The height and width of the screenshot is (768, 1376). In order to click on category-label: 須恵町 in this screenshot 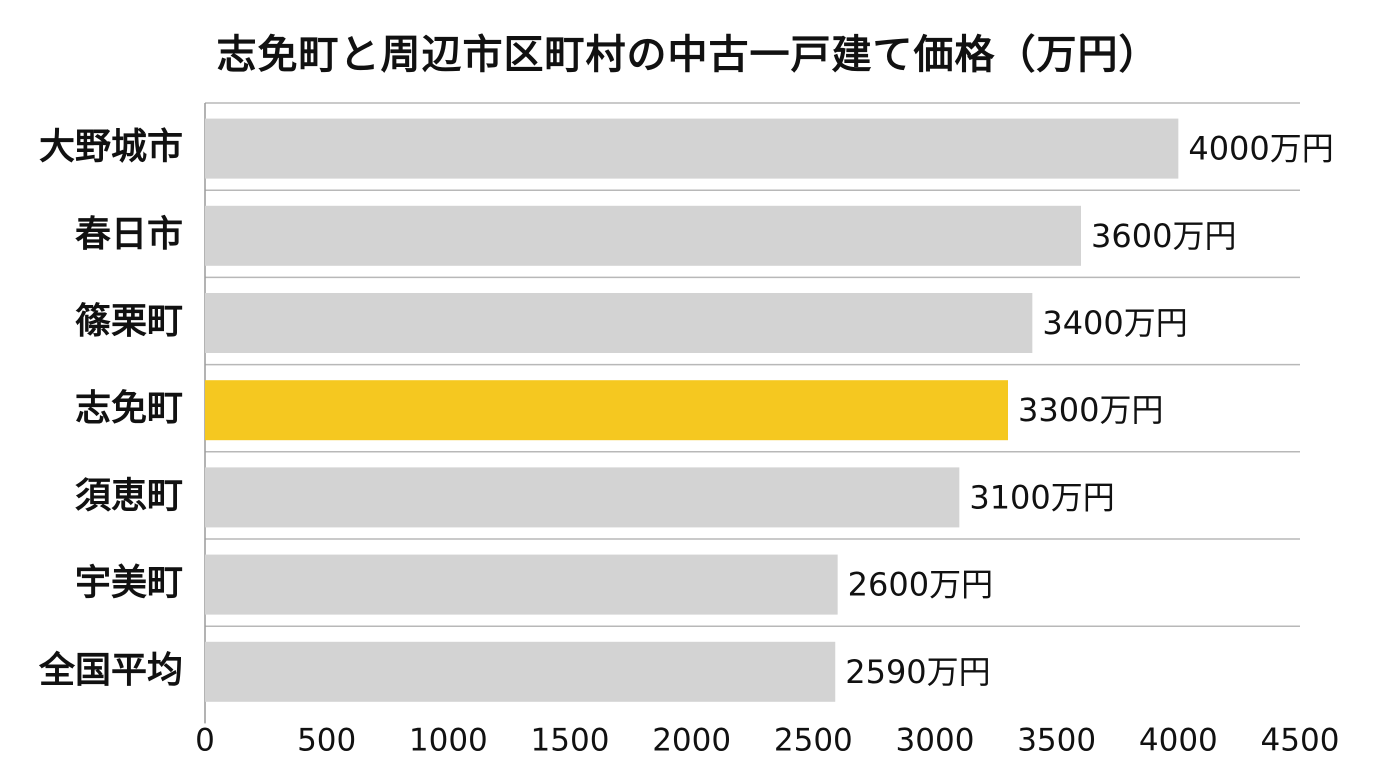, I will do `click(129, 495)`.